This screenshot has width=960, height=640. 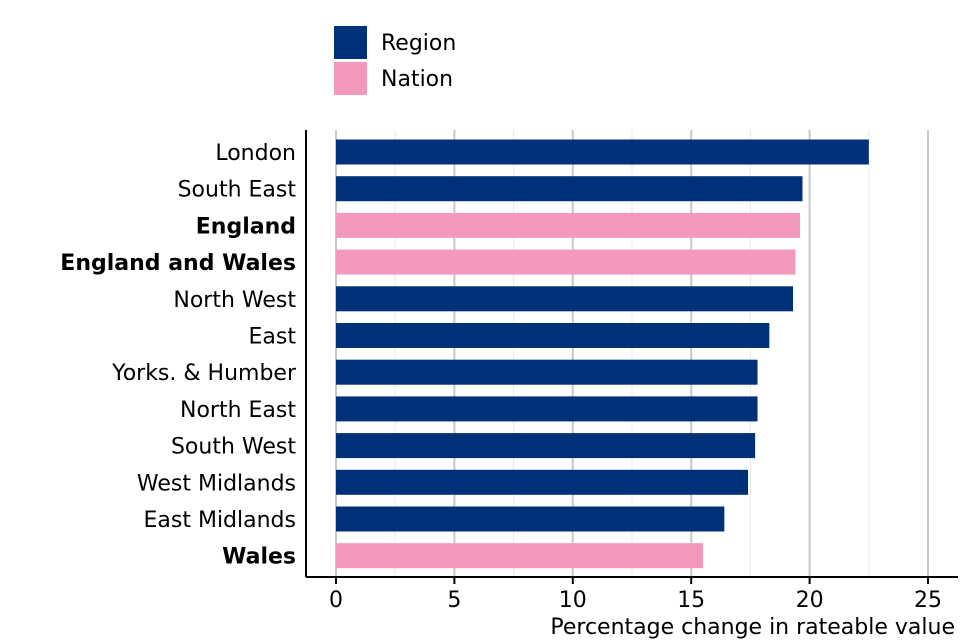 I want to click on x-tick-label: 10, so click(x=573, y=600).